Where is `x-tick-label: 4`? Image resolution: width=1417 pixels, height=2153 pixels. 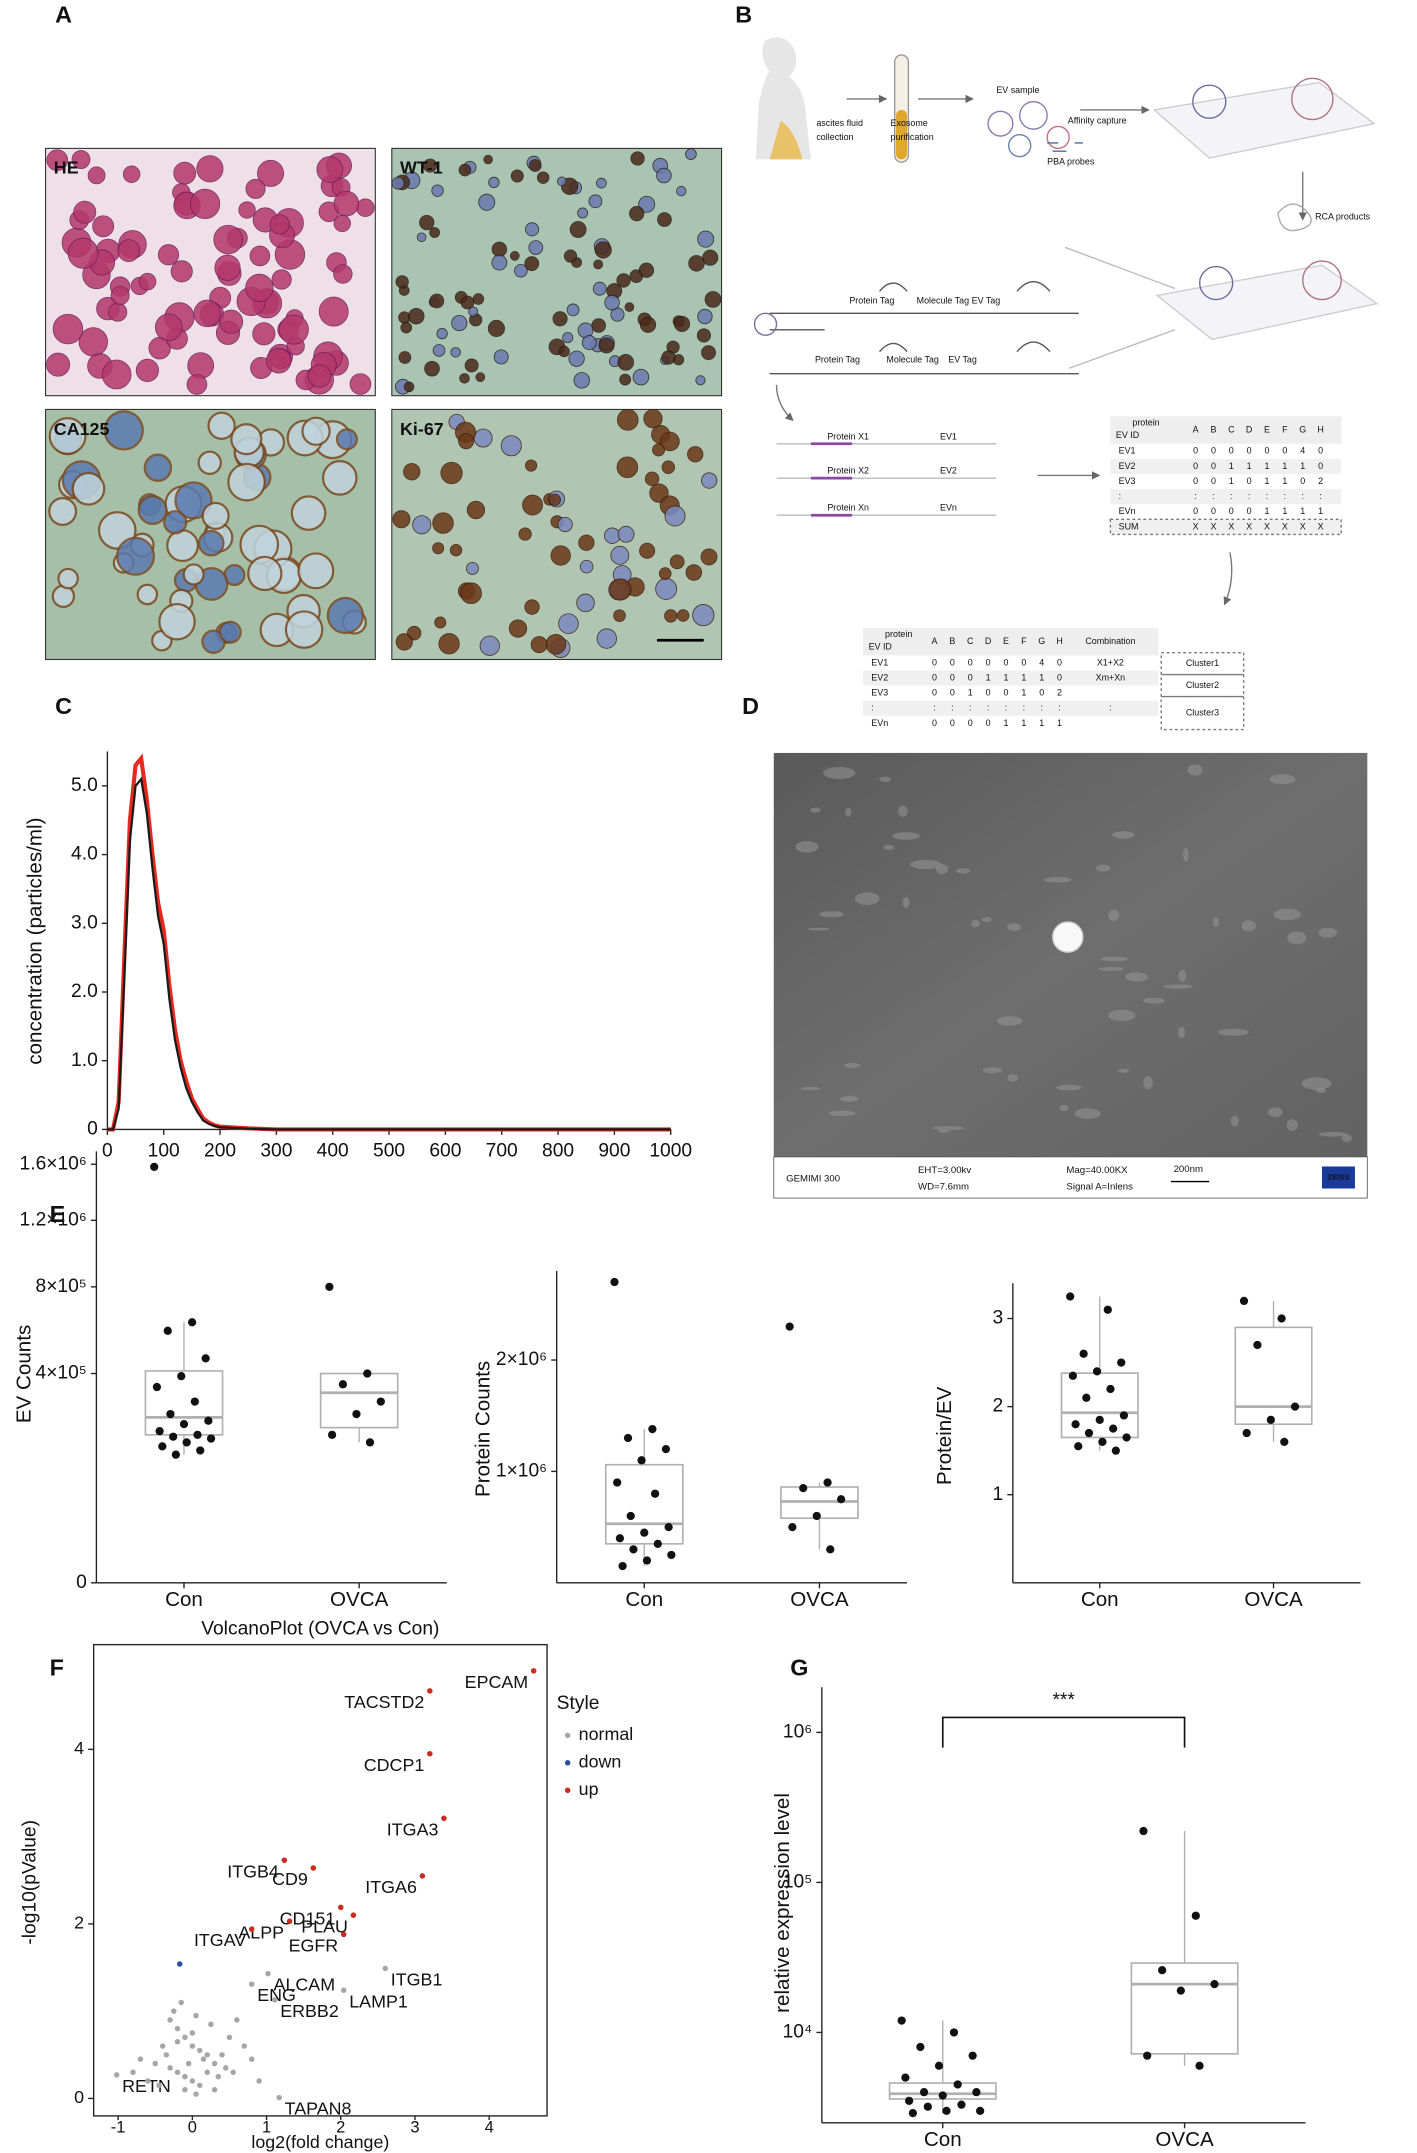
x-tick-label: 4 is located at coordinates (489, 2128).